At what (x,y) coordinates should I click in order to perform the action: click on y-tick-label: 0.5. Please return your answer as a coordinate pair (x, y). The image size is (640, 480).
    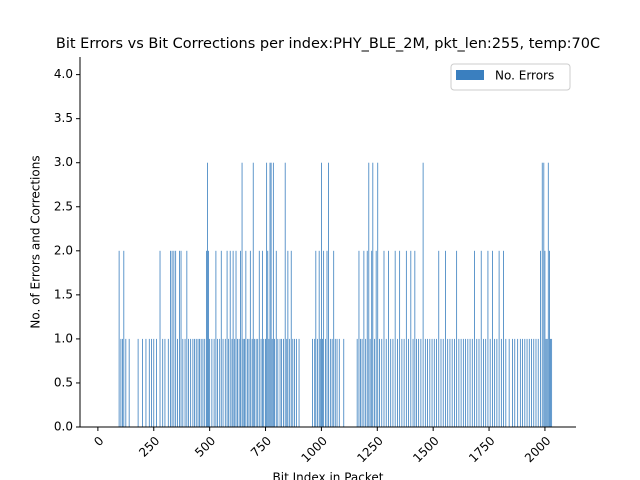
    Looking at the image, I should click on (63, 382).